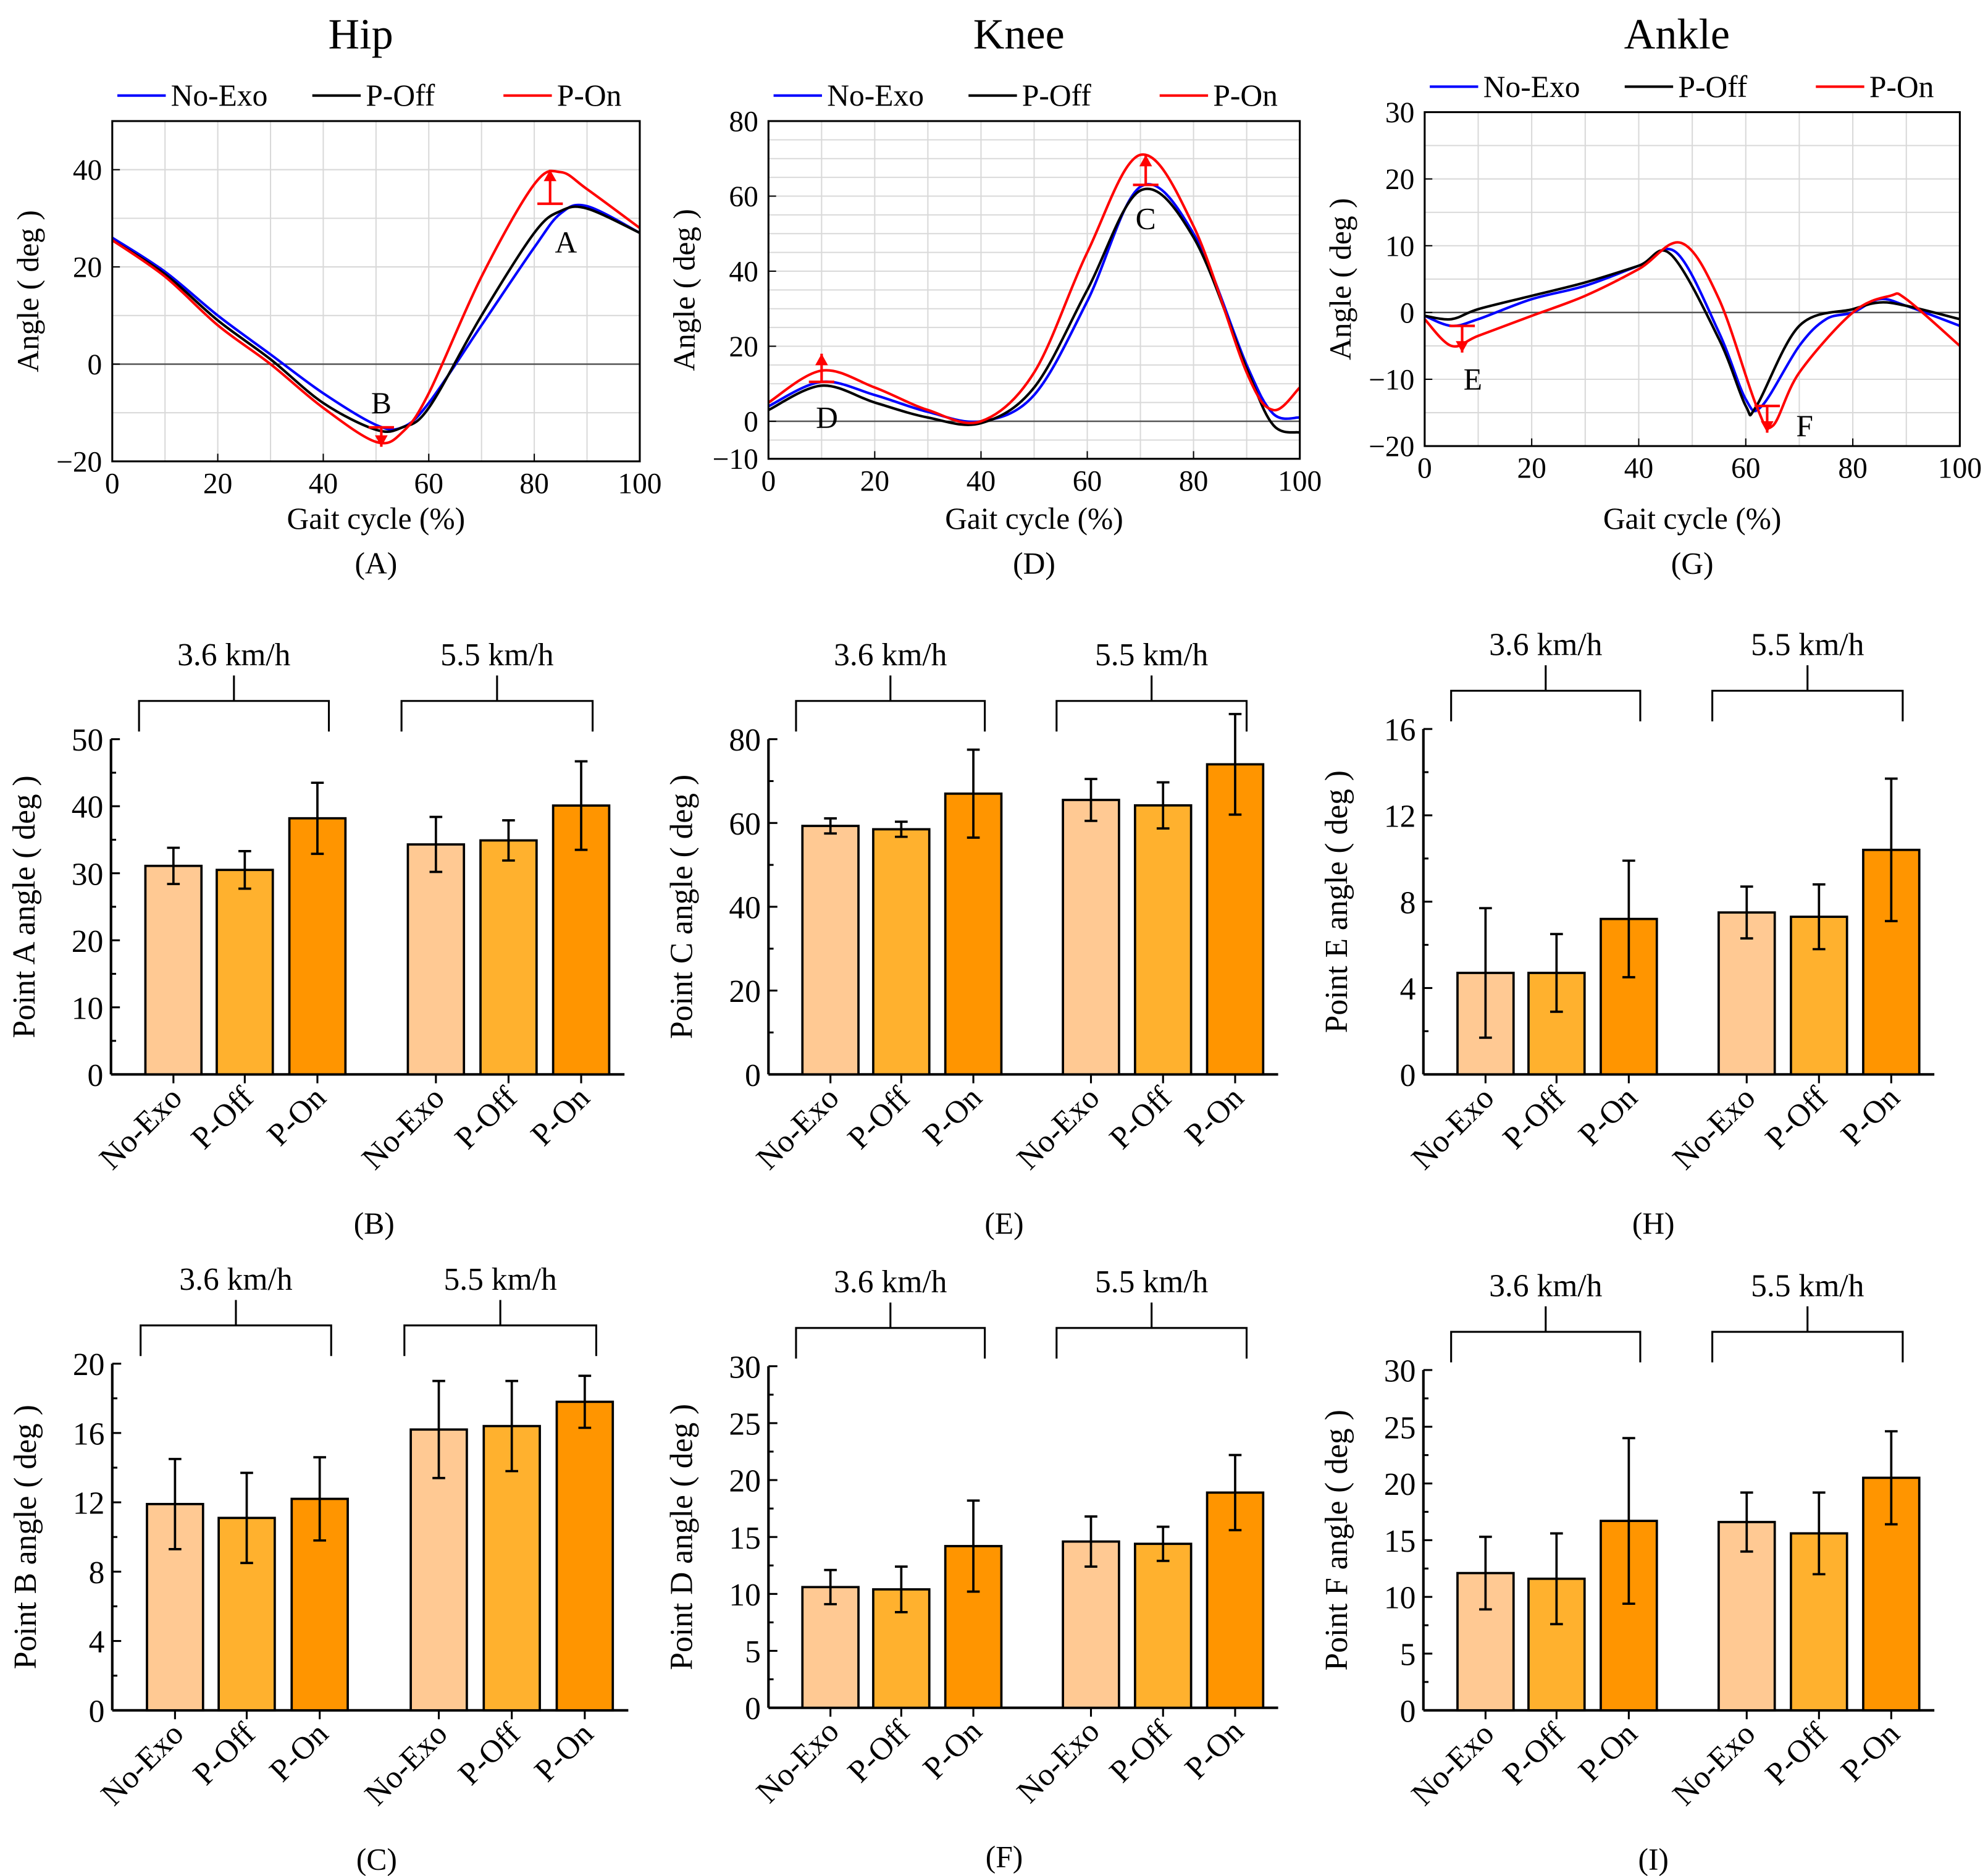 Image resolution: width=1988 pixels, height=1876 pixels. I want to click on y-axis-label: Point B angle ( deg ), so click(25, 1537).